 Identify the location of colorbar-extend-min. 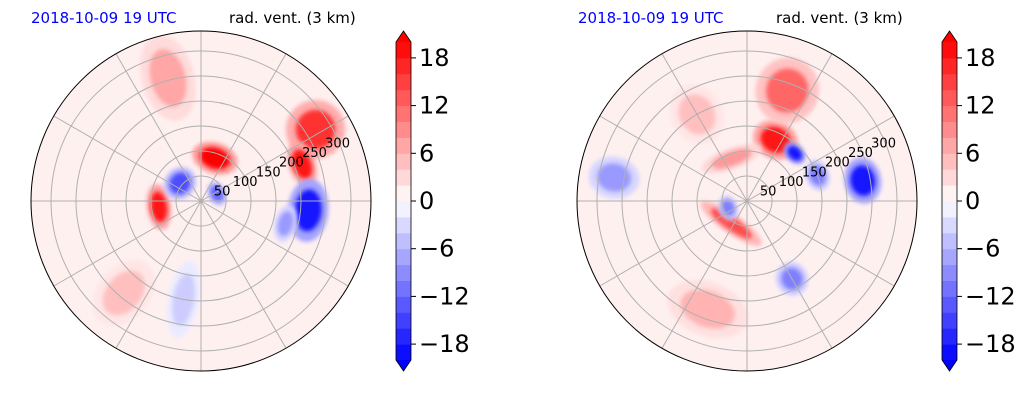
(403, 365).